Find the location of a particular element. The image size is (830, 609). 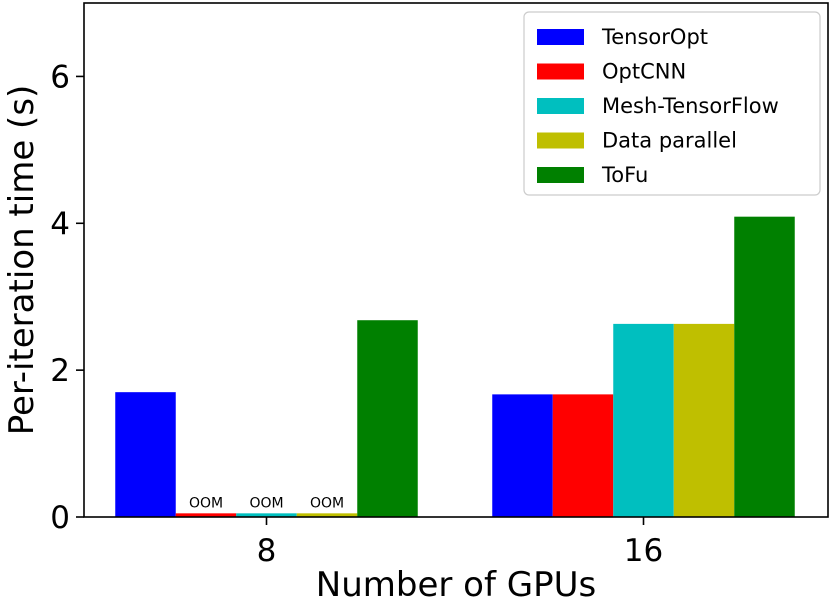

legend-label: TensorOpt is located at coordinates (654, 37).